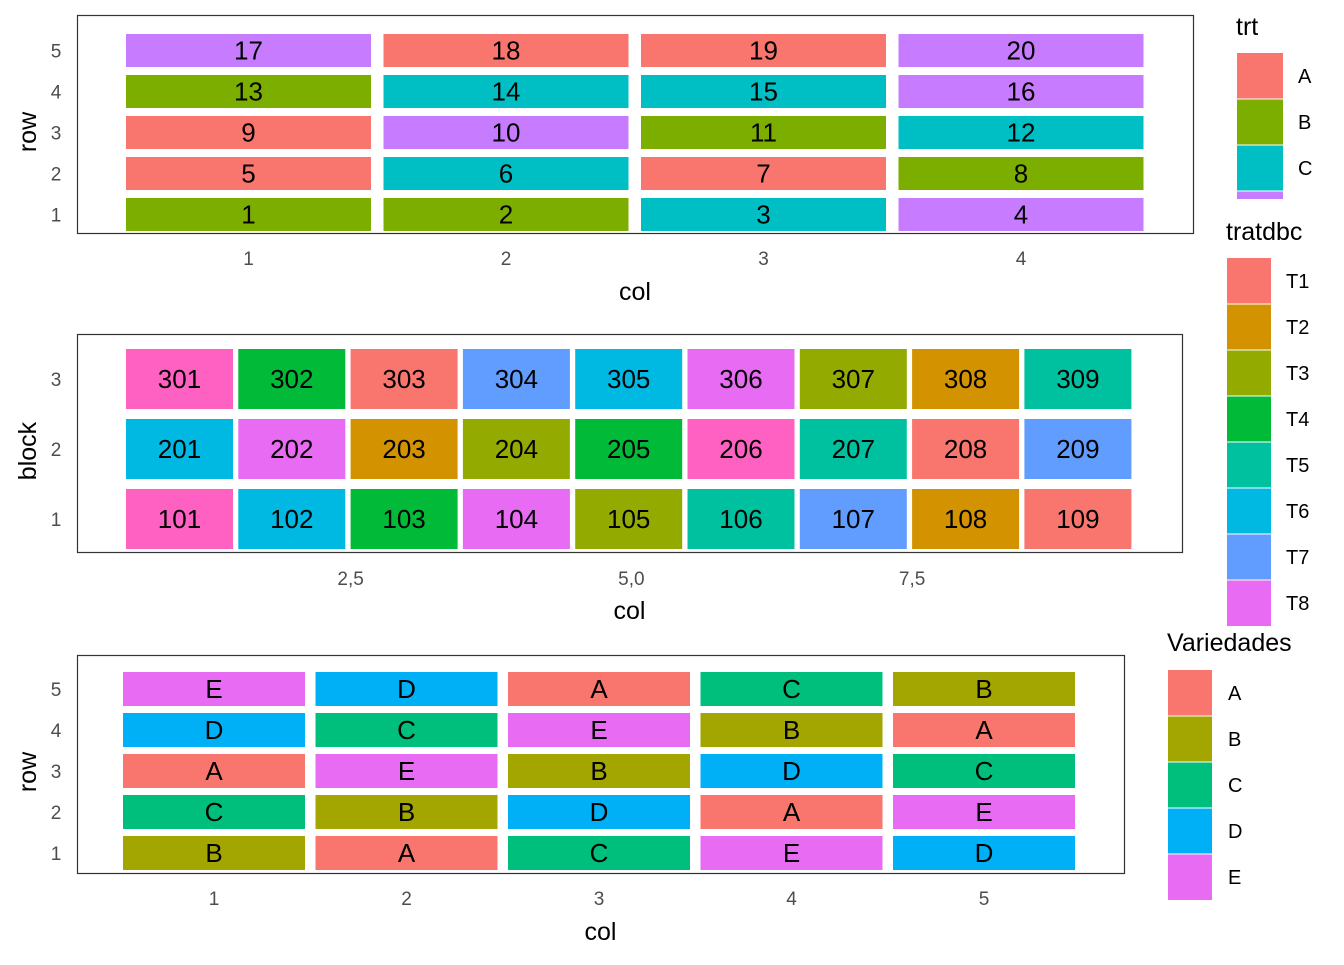 This screenshot has width=1344, height=965. I want to click on cell-label: 304, so click(516, 379).